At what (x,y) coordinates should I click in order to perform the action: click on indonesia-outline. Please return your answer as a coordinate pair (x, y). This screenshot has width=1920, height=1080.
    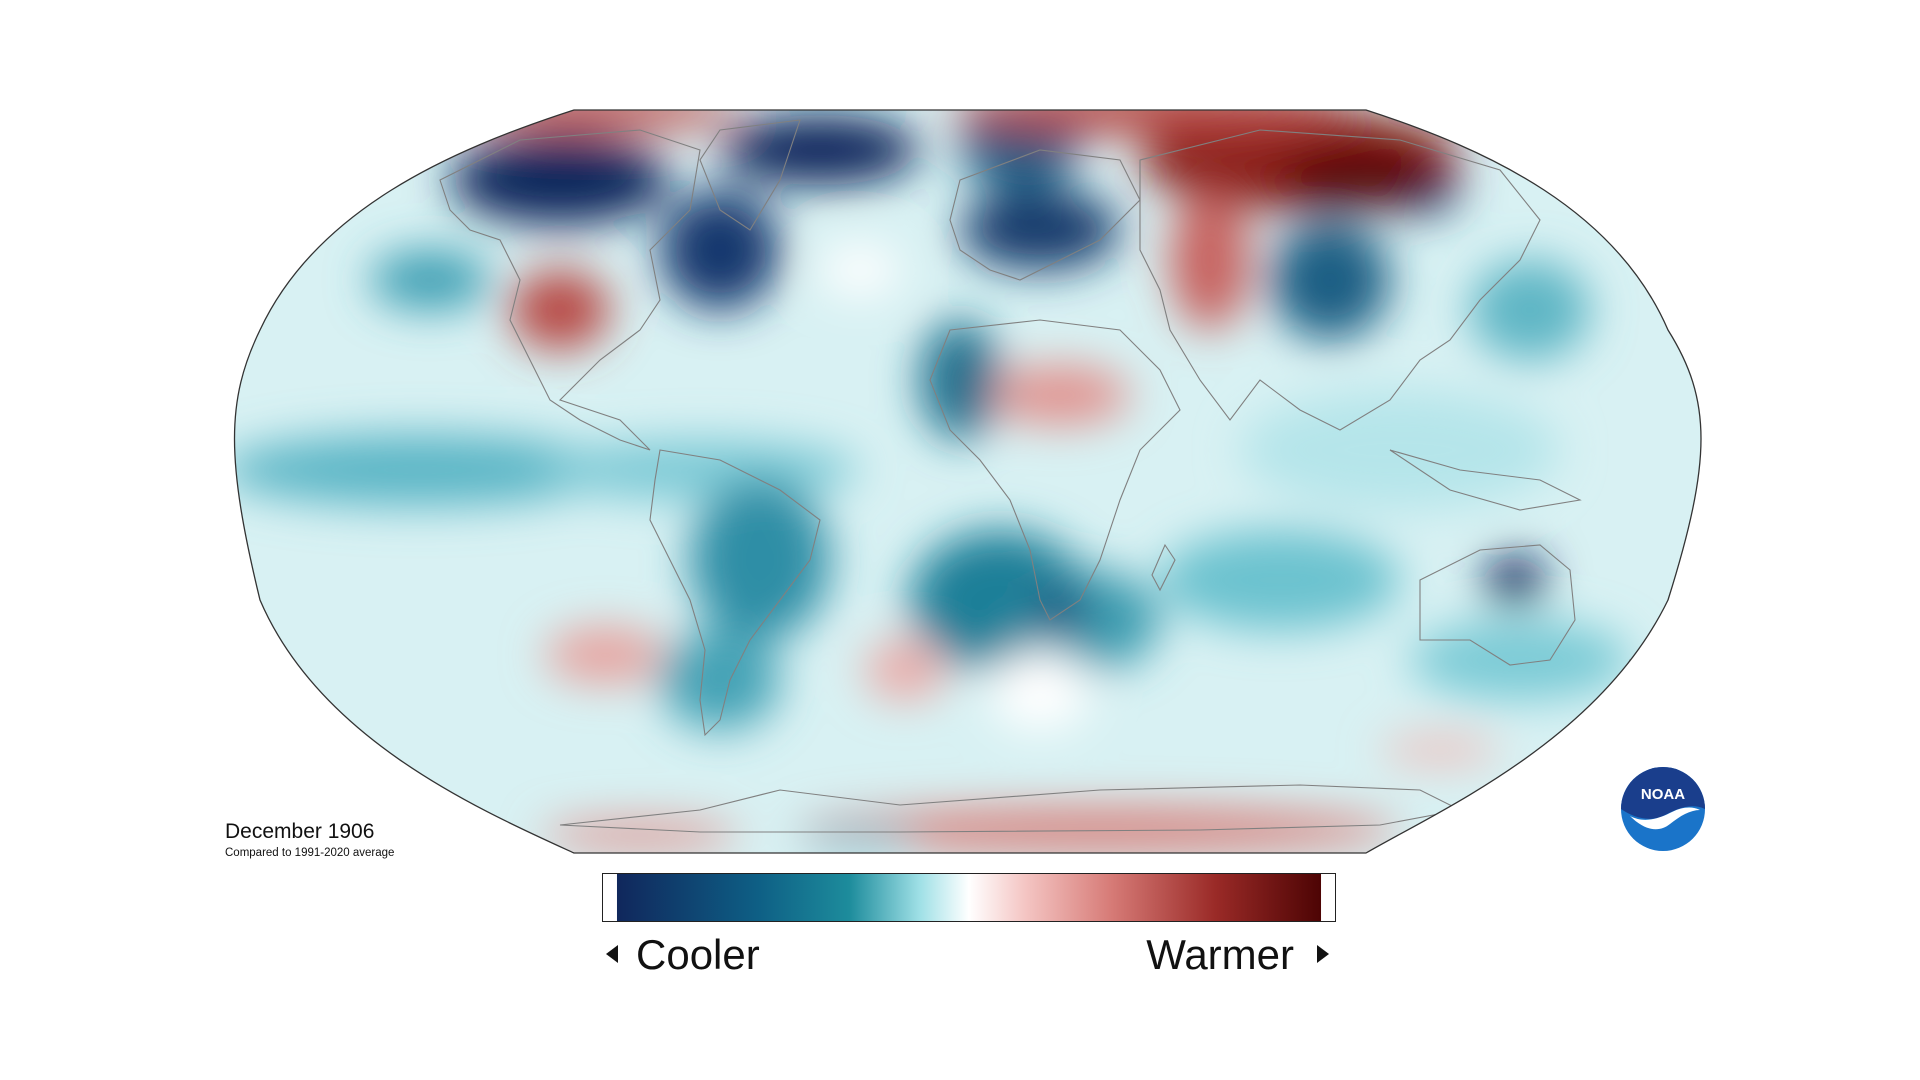
    Looking at the image, I should click on (1485, 480).